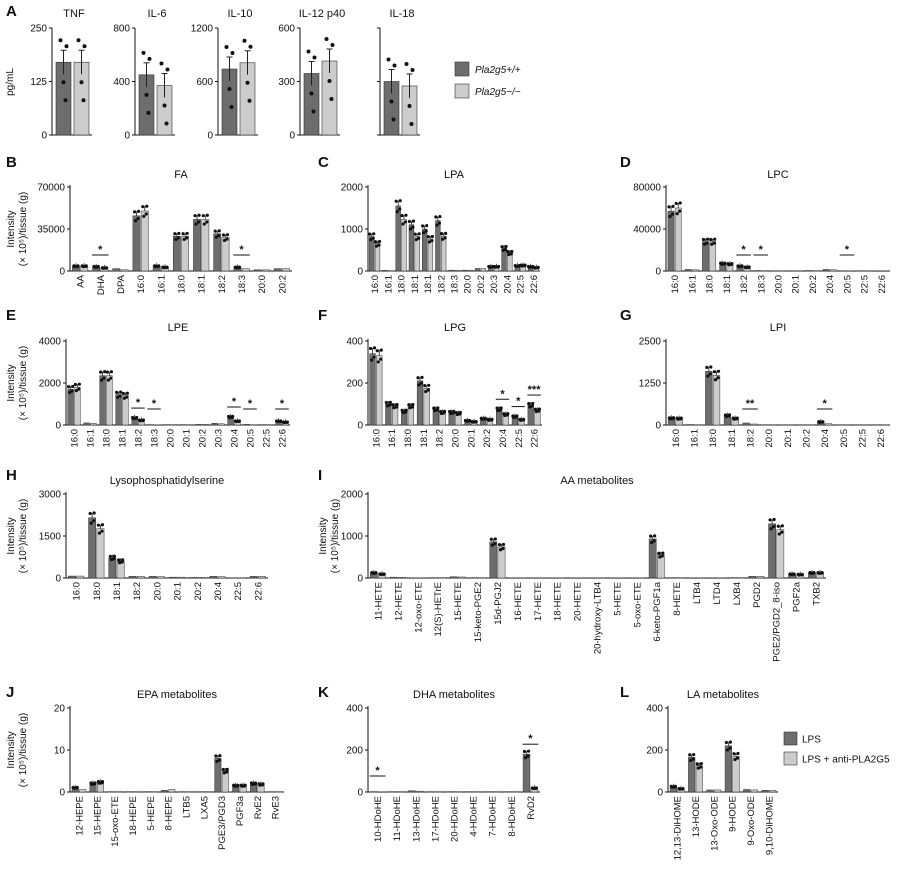 Image resolution: width=900 pixels, height=877 pixels. I want to click on x-tick-label: 22:6, so click(258, 591).